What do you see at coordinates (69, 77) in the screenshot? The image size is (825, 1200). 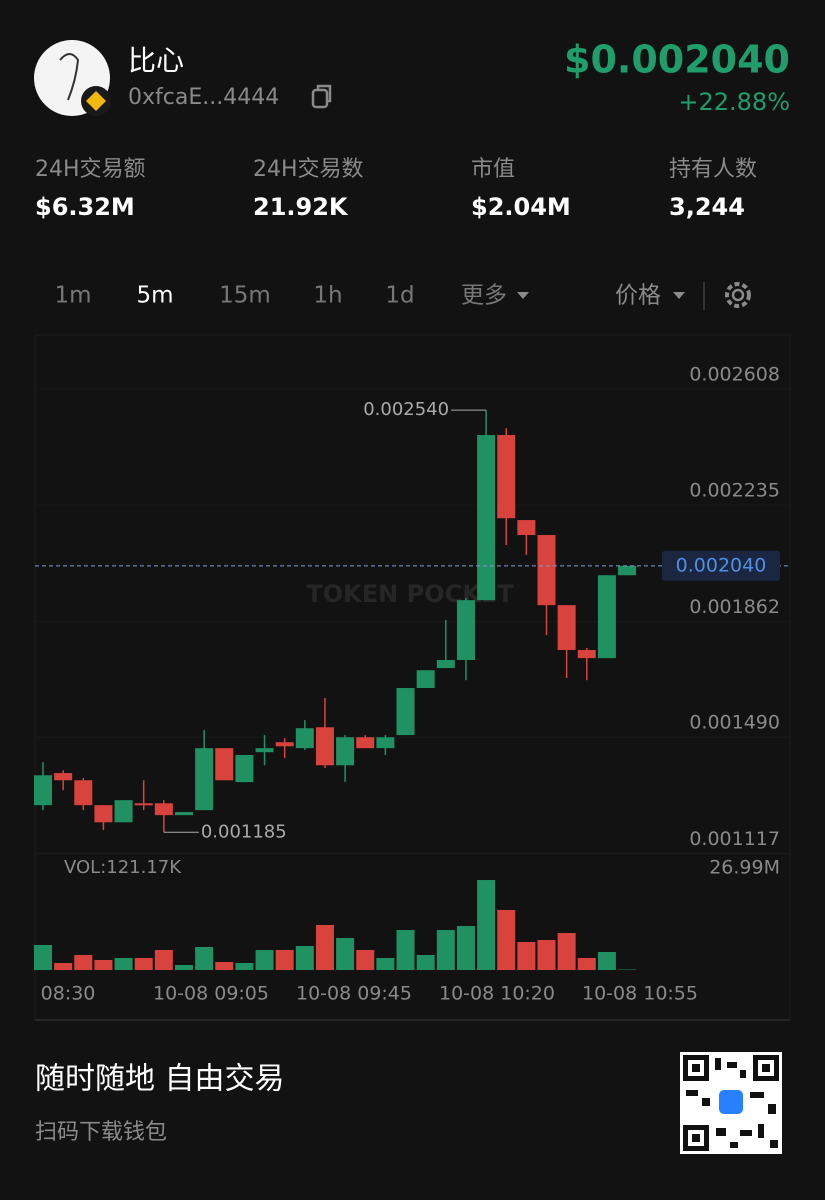 I see `avatar-art` at bounding box center [69, 77].